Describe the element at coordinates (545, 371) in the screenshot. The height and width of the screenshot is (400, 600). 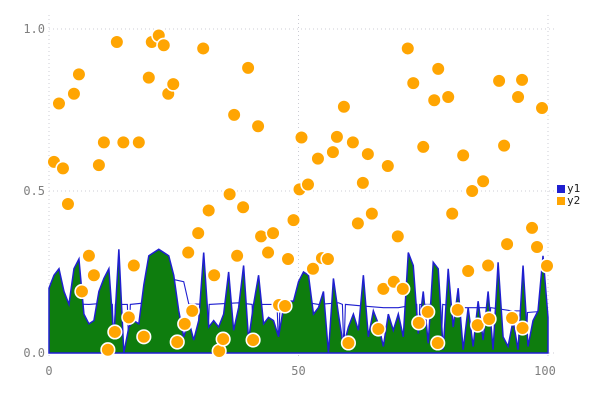
I see `x-tick-label: 100` at that location.